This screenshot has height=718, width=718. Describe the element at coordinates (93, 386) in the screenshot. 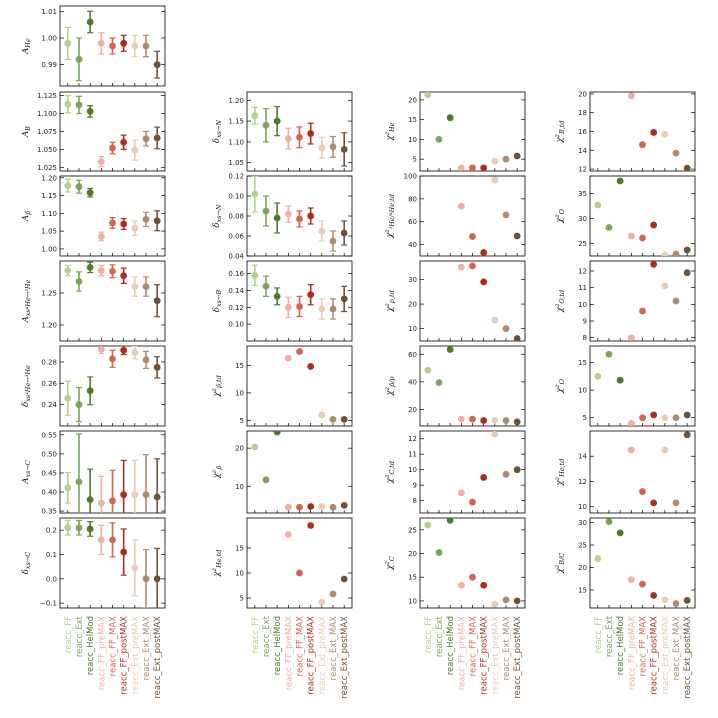

I see `panel-5: 0.24 0.26 0.28 δxs⁴He→³He` at that location.